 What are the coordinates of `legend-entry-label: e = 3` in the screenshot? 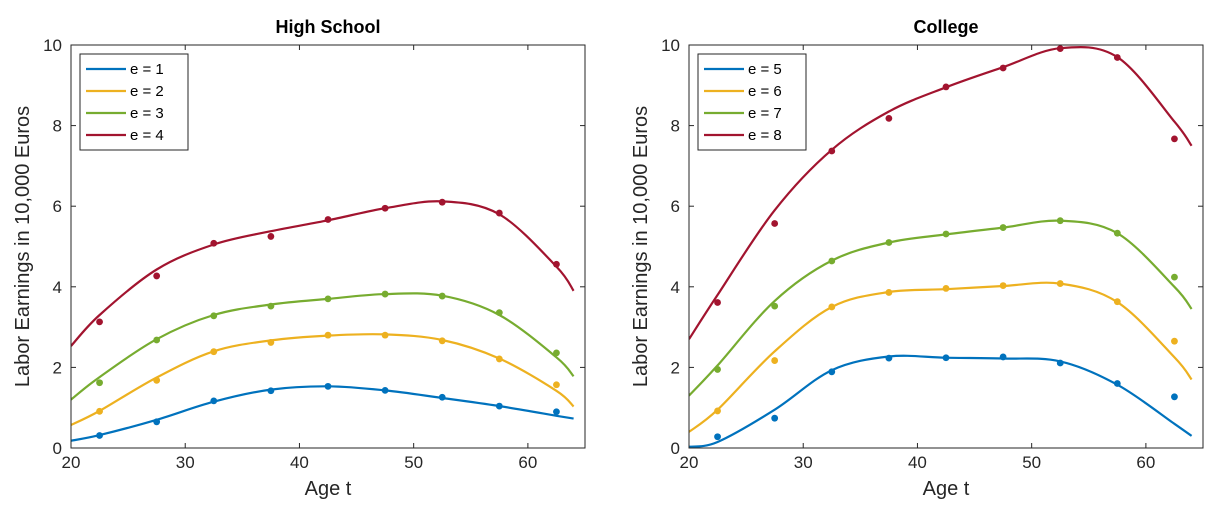 It's located at (147, 113).